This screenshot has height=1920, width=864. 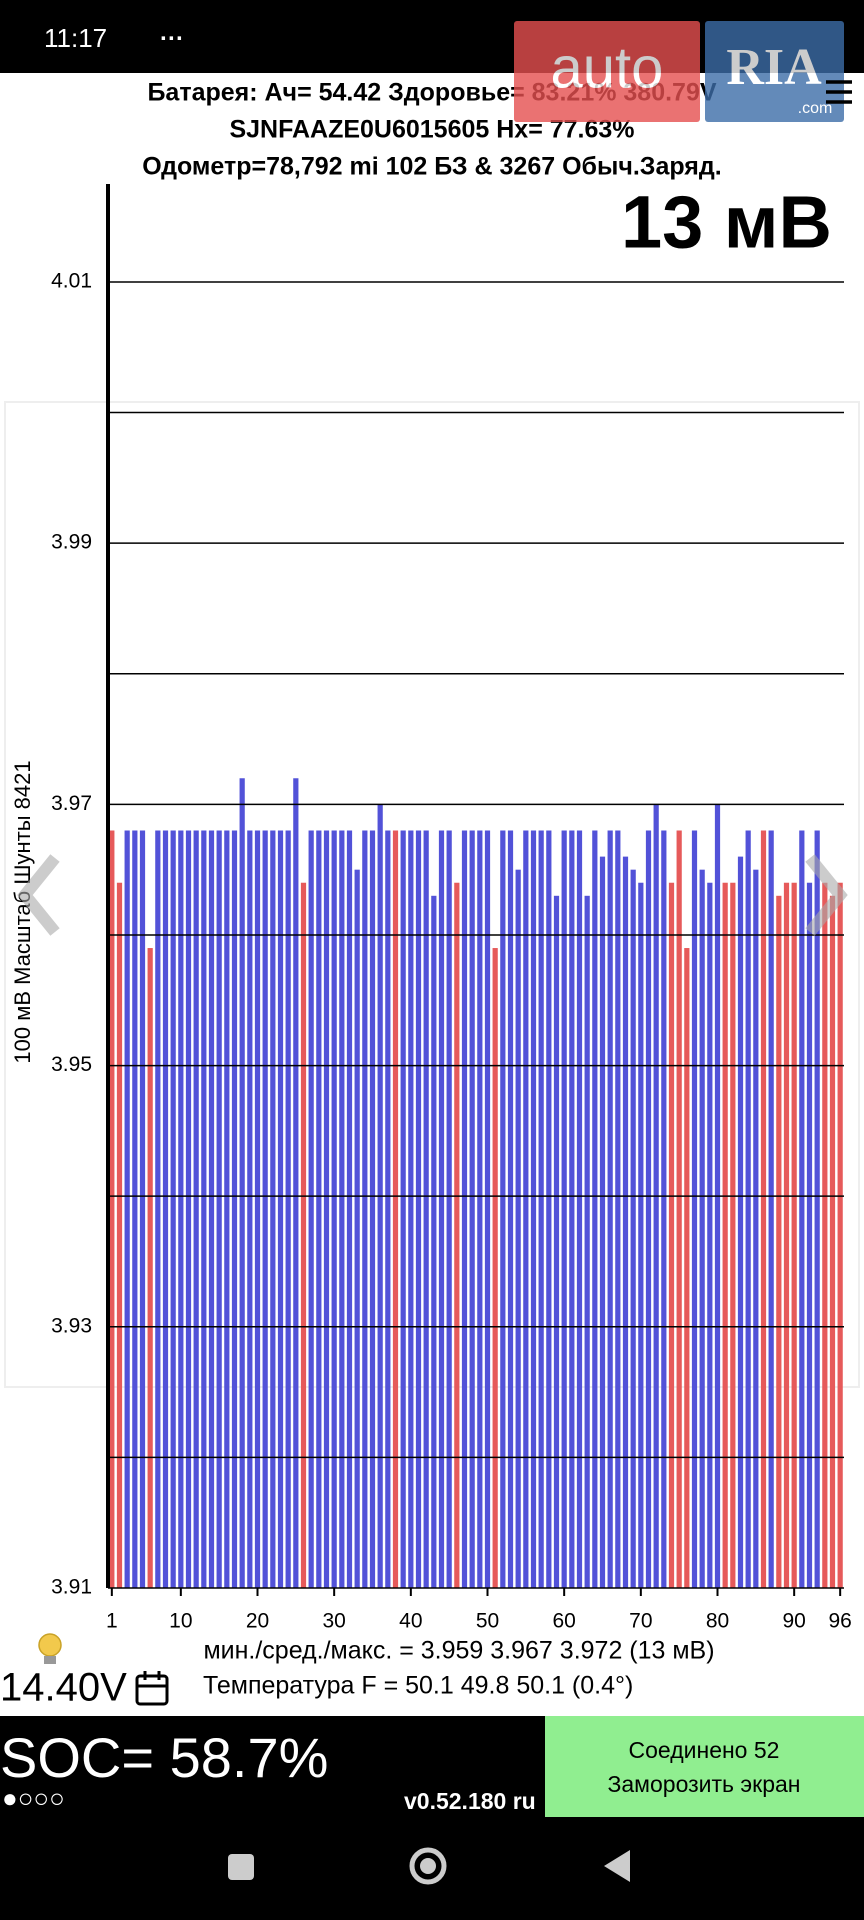 I want to click on button-line2: Заморозить экран, so click(x=704, y=1784).